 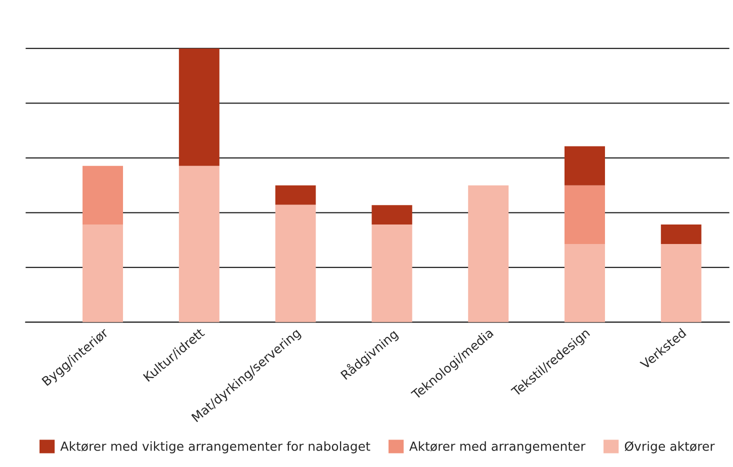 What do you see at coordinates (215, 447) in the screenshot?
I see `legend-label: Aktører med viktige arrangementer for nabolaget` at bounding box center [215, 447].